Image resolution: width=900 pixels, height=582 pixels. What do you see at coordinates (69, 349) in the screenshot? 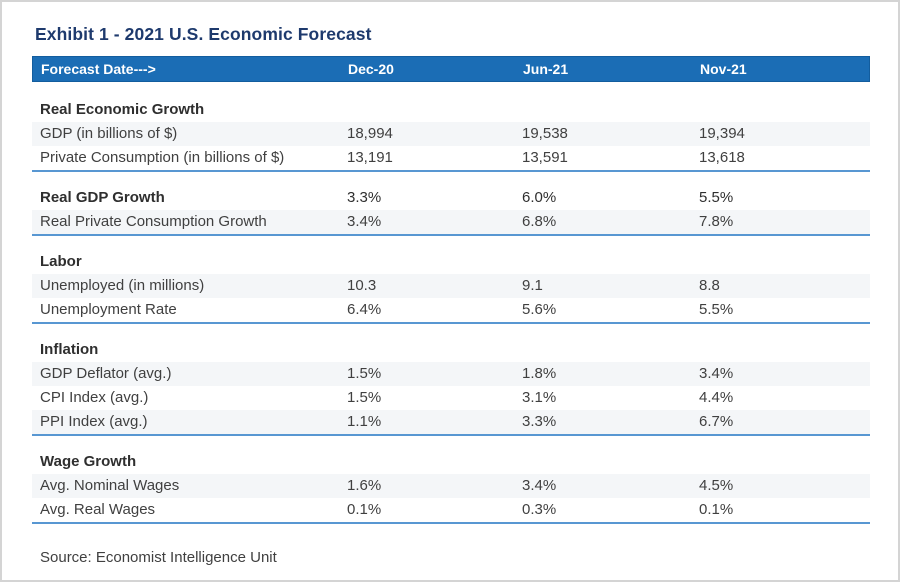
I see `section-title: Inflation` at bounding box center [69, 349].